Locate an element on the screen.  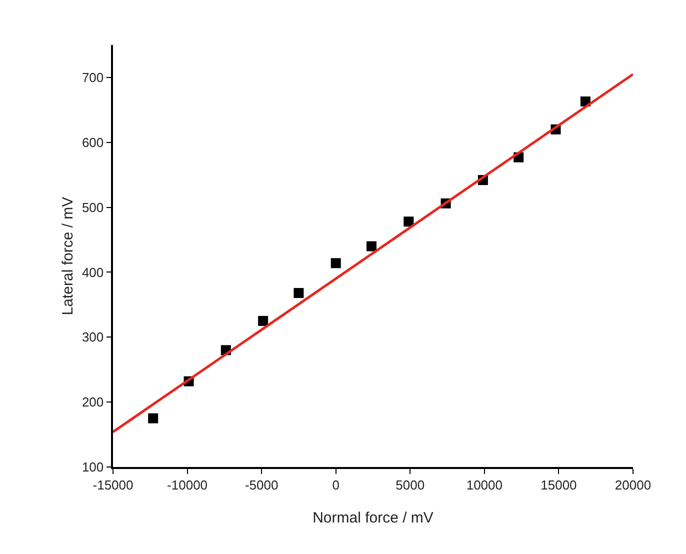
y-tick-label: 300 is located at coordinates (93, 337).